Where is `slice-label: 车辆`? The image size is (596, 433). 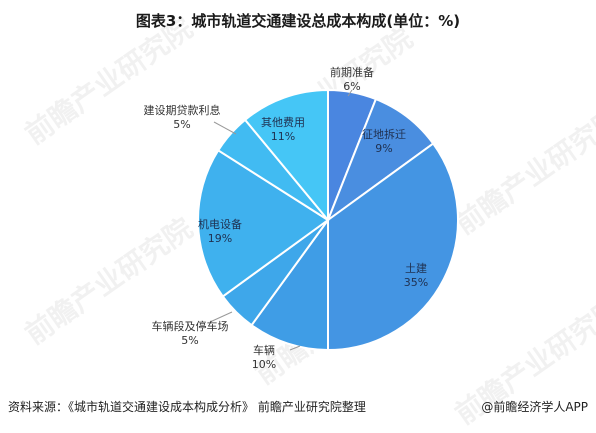
slice-label: 车辆 is located at coordinates (264, 350).